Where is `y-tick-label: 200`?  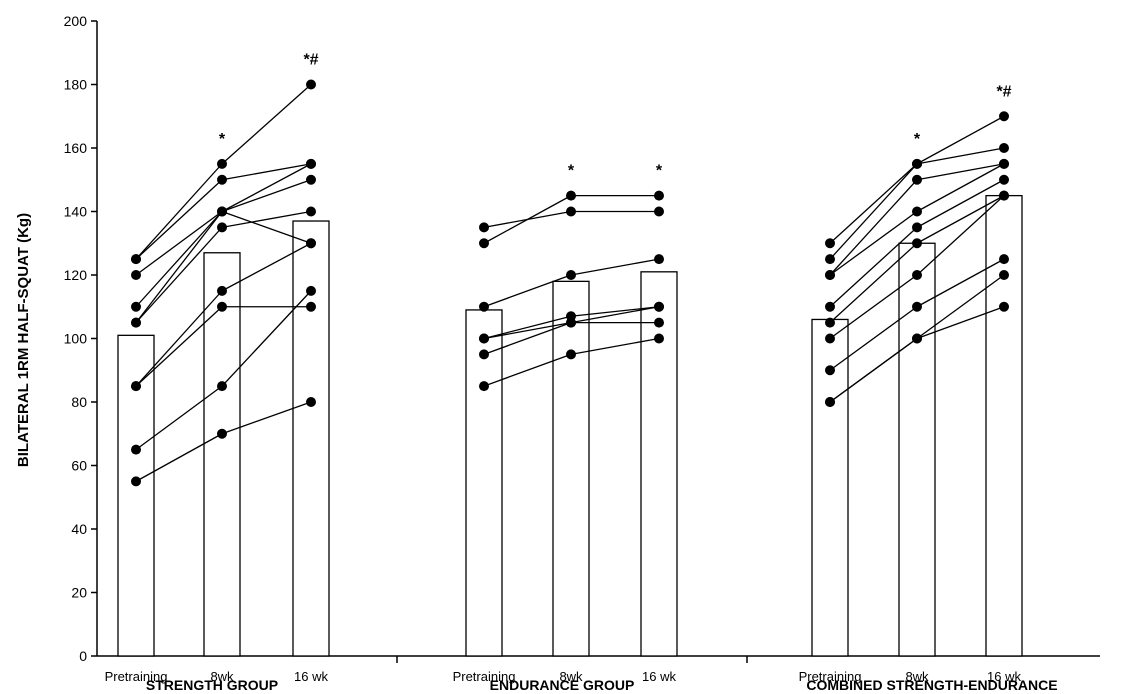 y-tick-label: 200 is located at coordinates (76, 21).